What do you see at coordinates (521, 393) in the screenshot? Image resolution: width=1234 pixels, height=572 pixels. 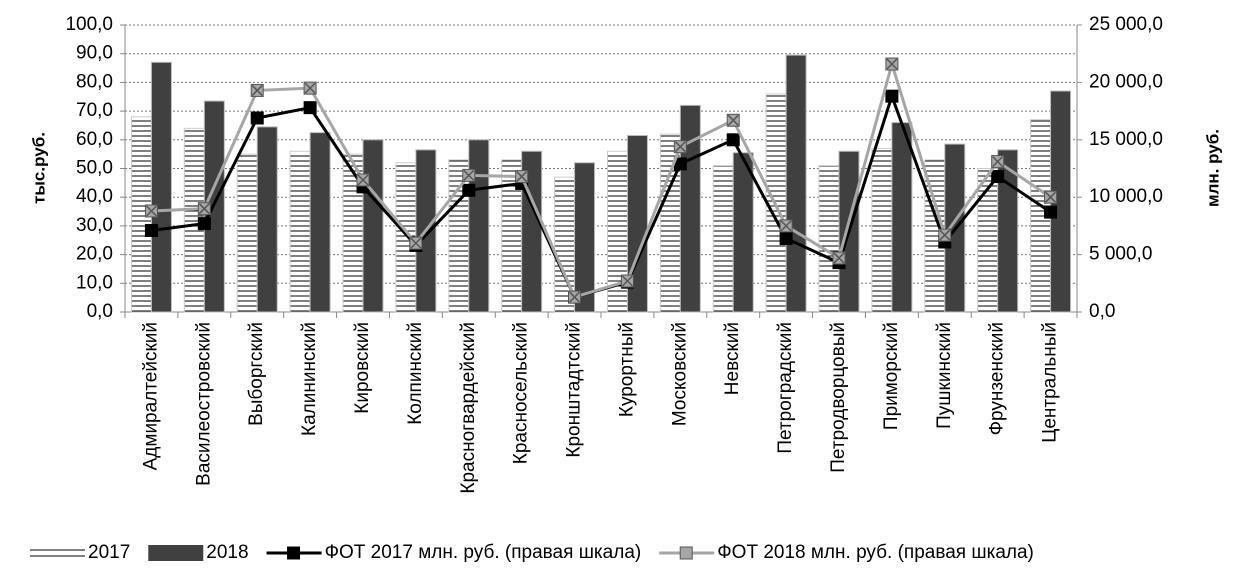 I see `x-tick-label: Красносельский` at bounding box center [521, 393].